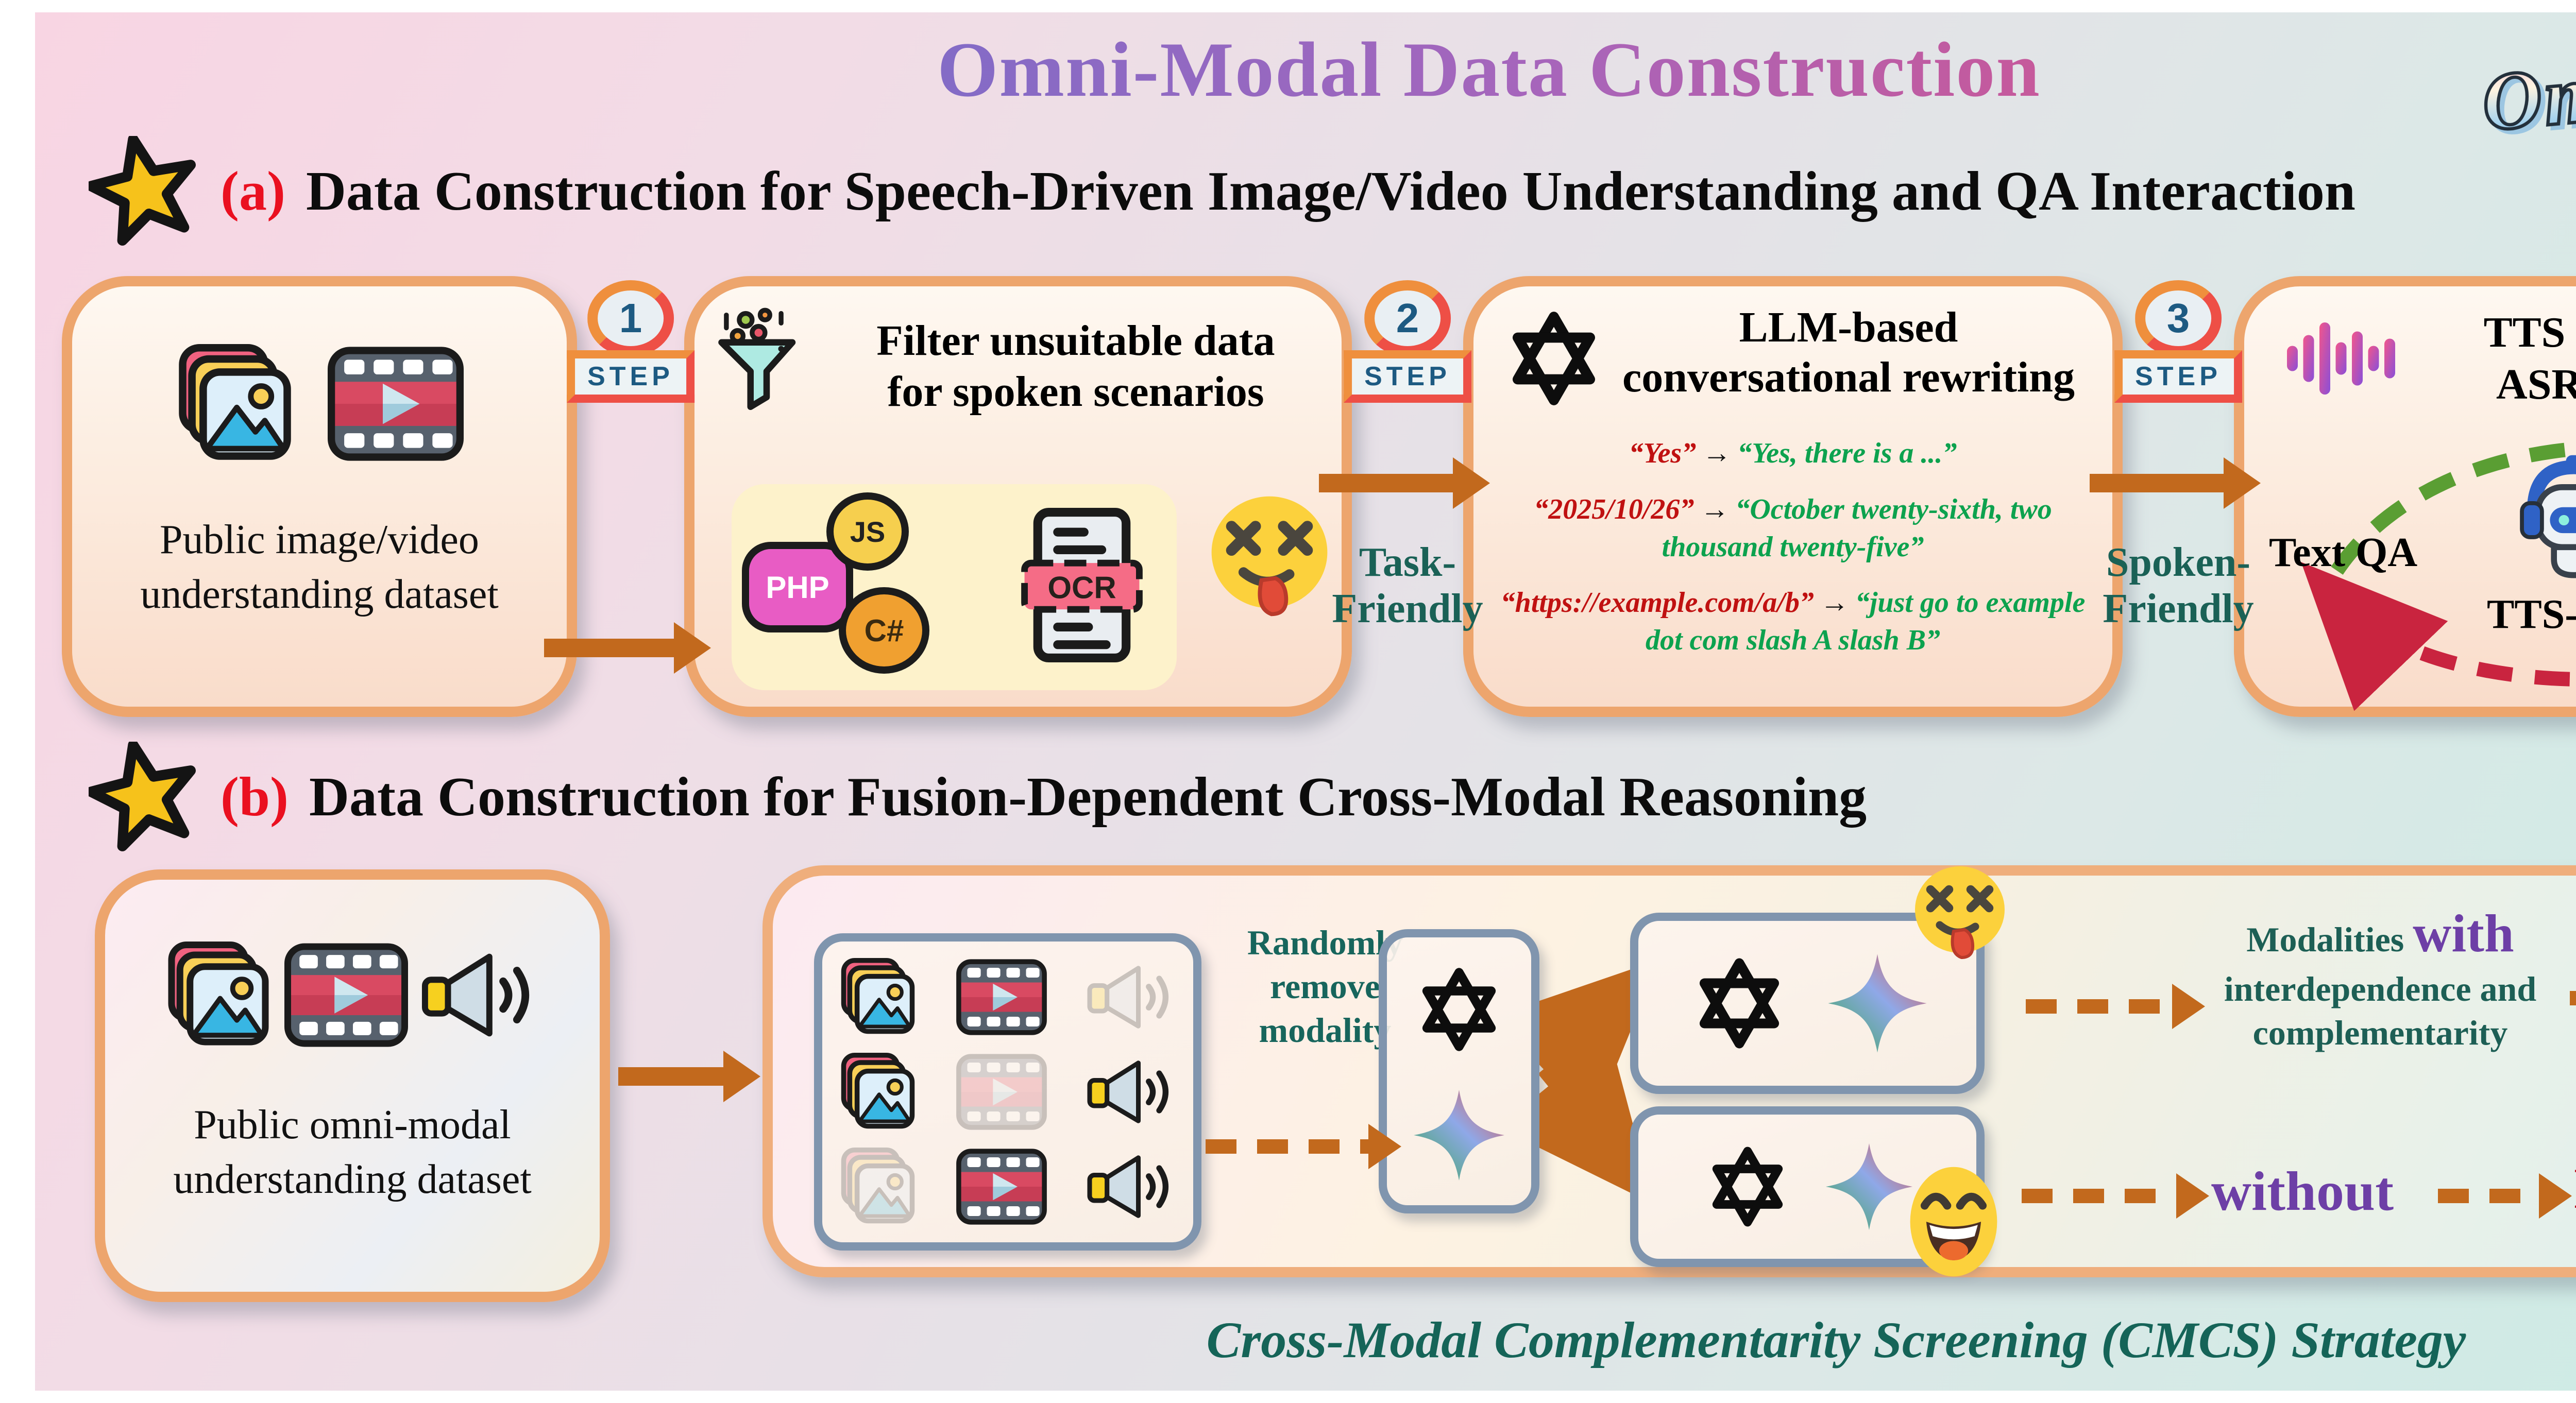 Image resolution: width=2576 pixels, height=1403 pixels. What do you see at coordinates (2488, 359) in the screenshot?
I see `tts-box-title: TTS Synthesis & ASR Validation` at bounding box center [2488, 359].